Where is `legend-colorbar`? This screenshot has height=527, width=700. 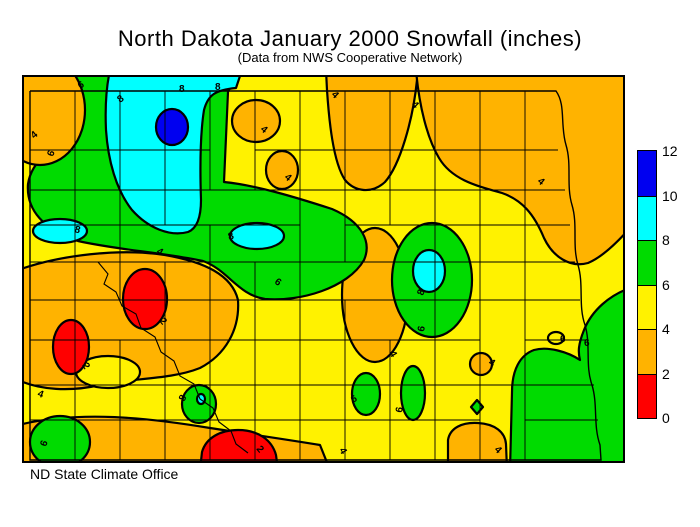
legend-colorbar is located at coordinates (647, 284).